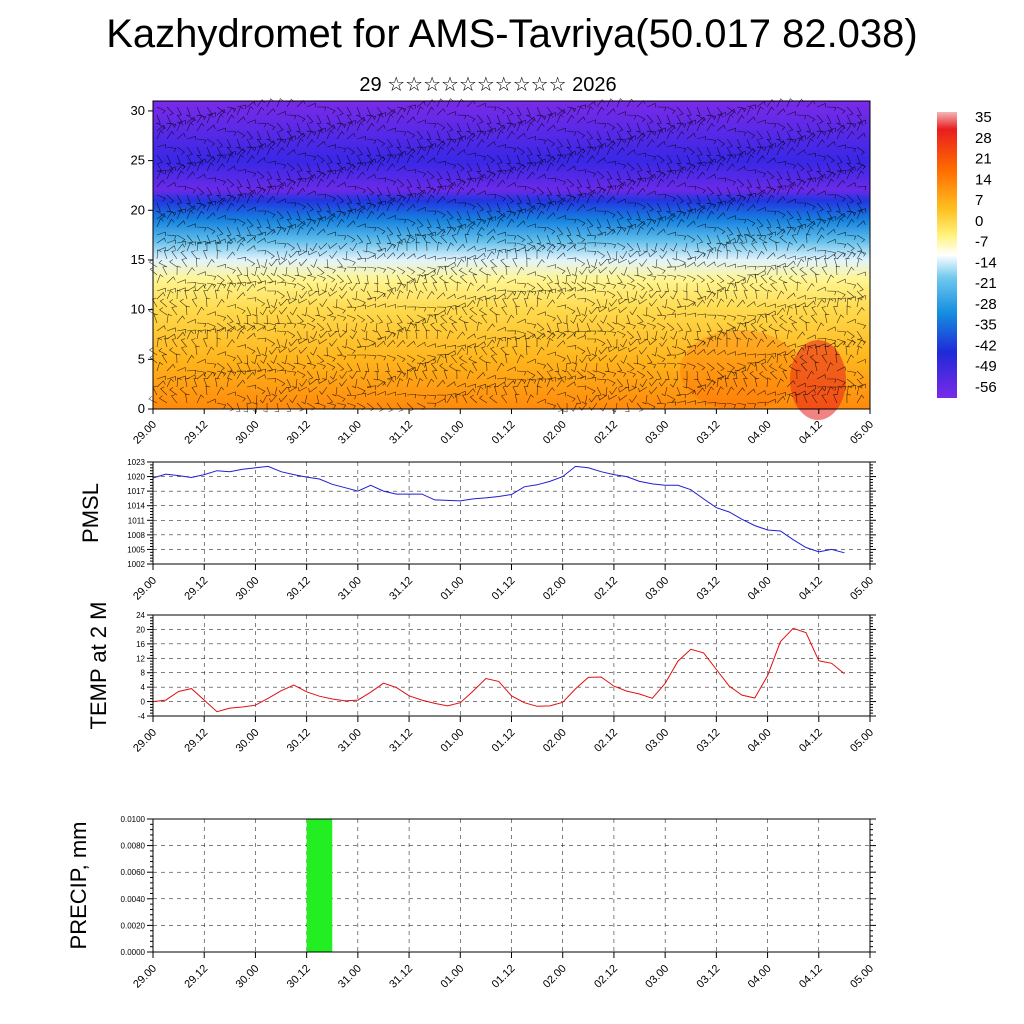 The width and height of the screenshot is (1024, 1024). What do you see at coordinates (142, 716) in the screenshot?
I see `y-tick-label: -4` at bounding box center [142, 716].